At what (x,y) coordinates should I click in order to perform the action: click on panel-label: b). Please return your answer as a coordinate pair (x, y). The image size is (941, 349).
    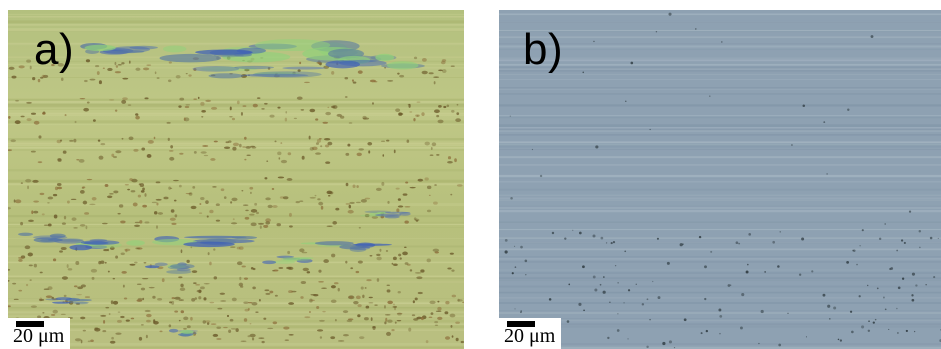
    Looking at the image, I should click on (543, 49).